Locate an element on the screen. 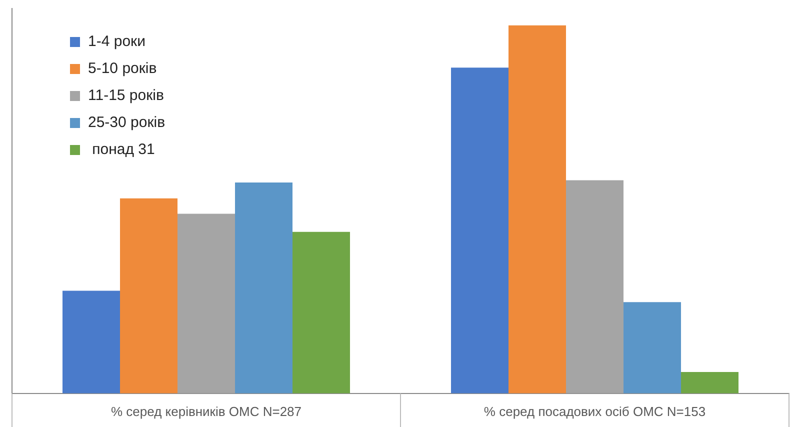 Image resolution: width=797 pixels, height=427 pixels. legend-label: 5-10 років is located at coordinates (122, 68).